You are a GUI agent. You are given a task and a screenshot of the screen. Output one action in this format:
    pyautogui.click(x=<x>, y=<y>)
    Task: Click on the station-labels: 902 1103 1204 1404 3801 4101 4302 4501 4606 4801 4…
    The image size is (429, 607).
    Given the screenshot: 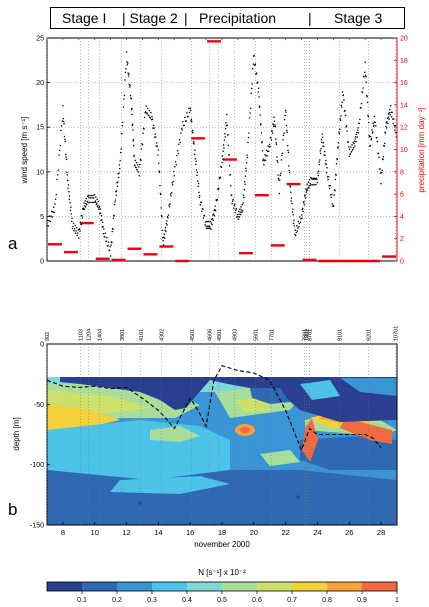 What is the action you would take?
    pyautogui.click(x=222, y=333)
    